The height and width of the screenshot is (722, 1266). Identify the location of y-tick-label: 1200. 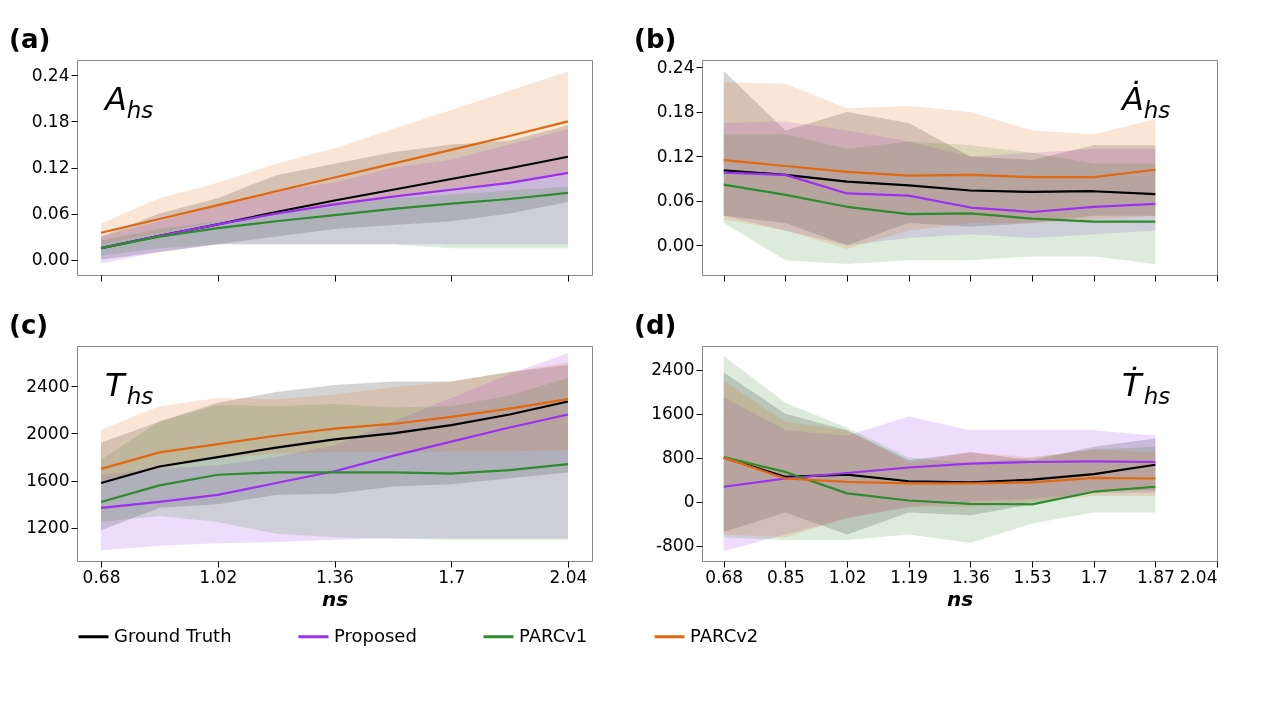
(48, 527).